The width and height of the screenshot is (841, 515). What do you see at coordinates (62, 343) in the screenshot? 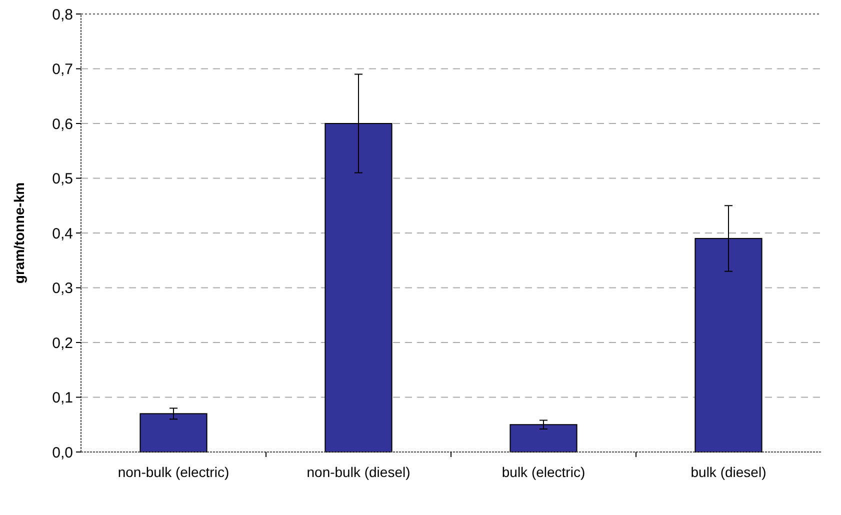
I see `y-tick-label: 0,2` at bounding box center [62, 343].